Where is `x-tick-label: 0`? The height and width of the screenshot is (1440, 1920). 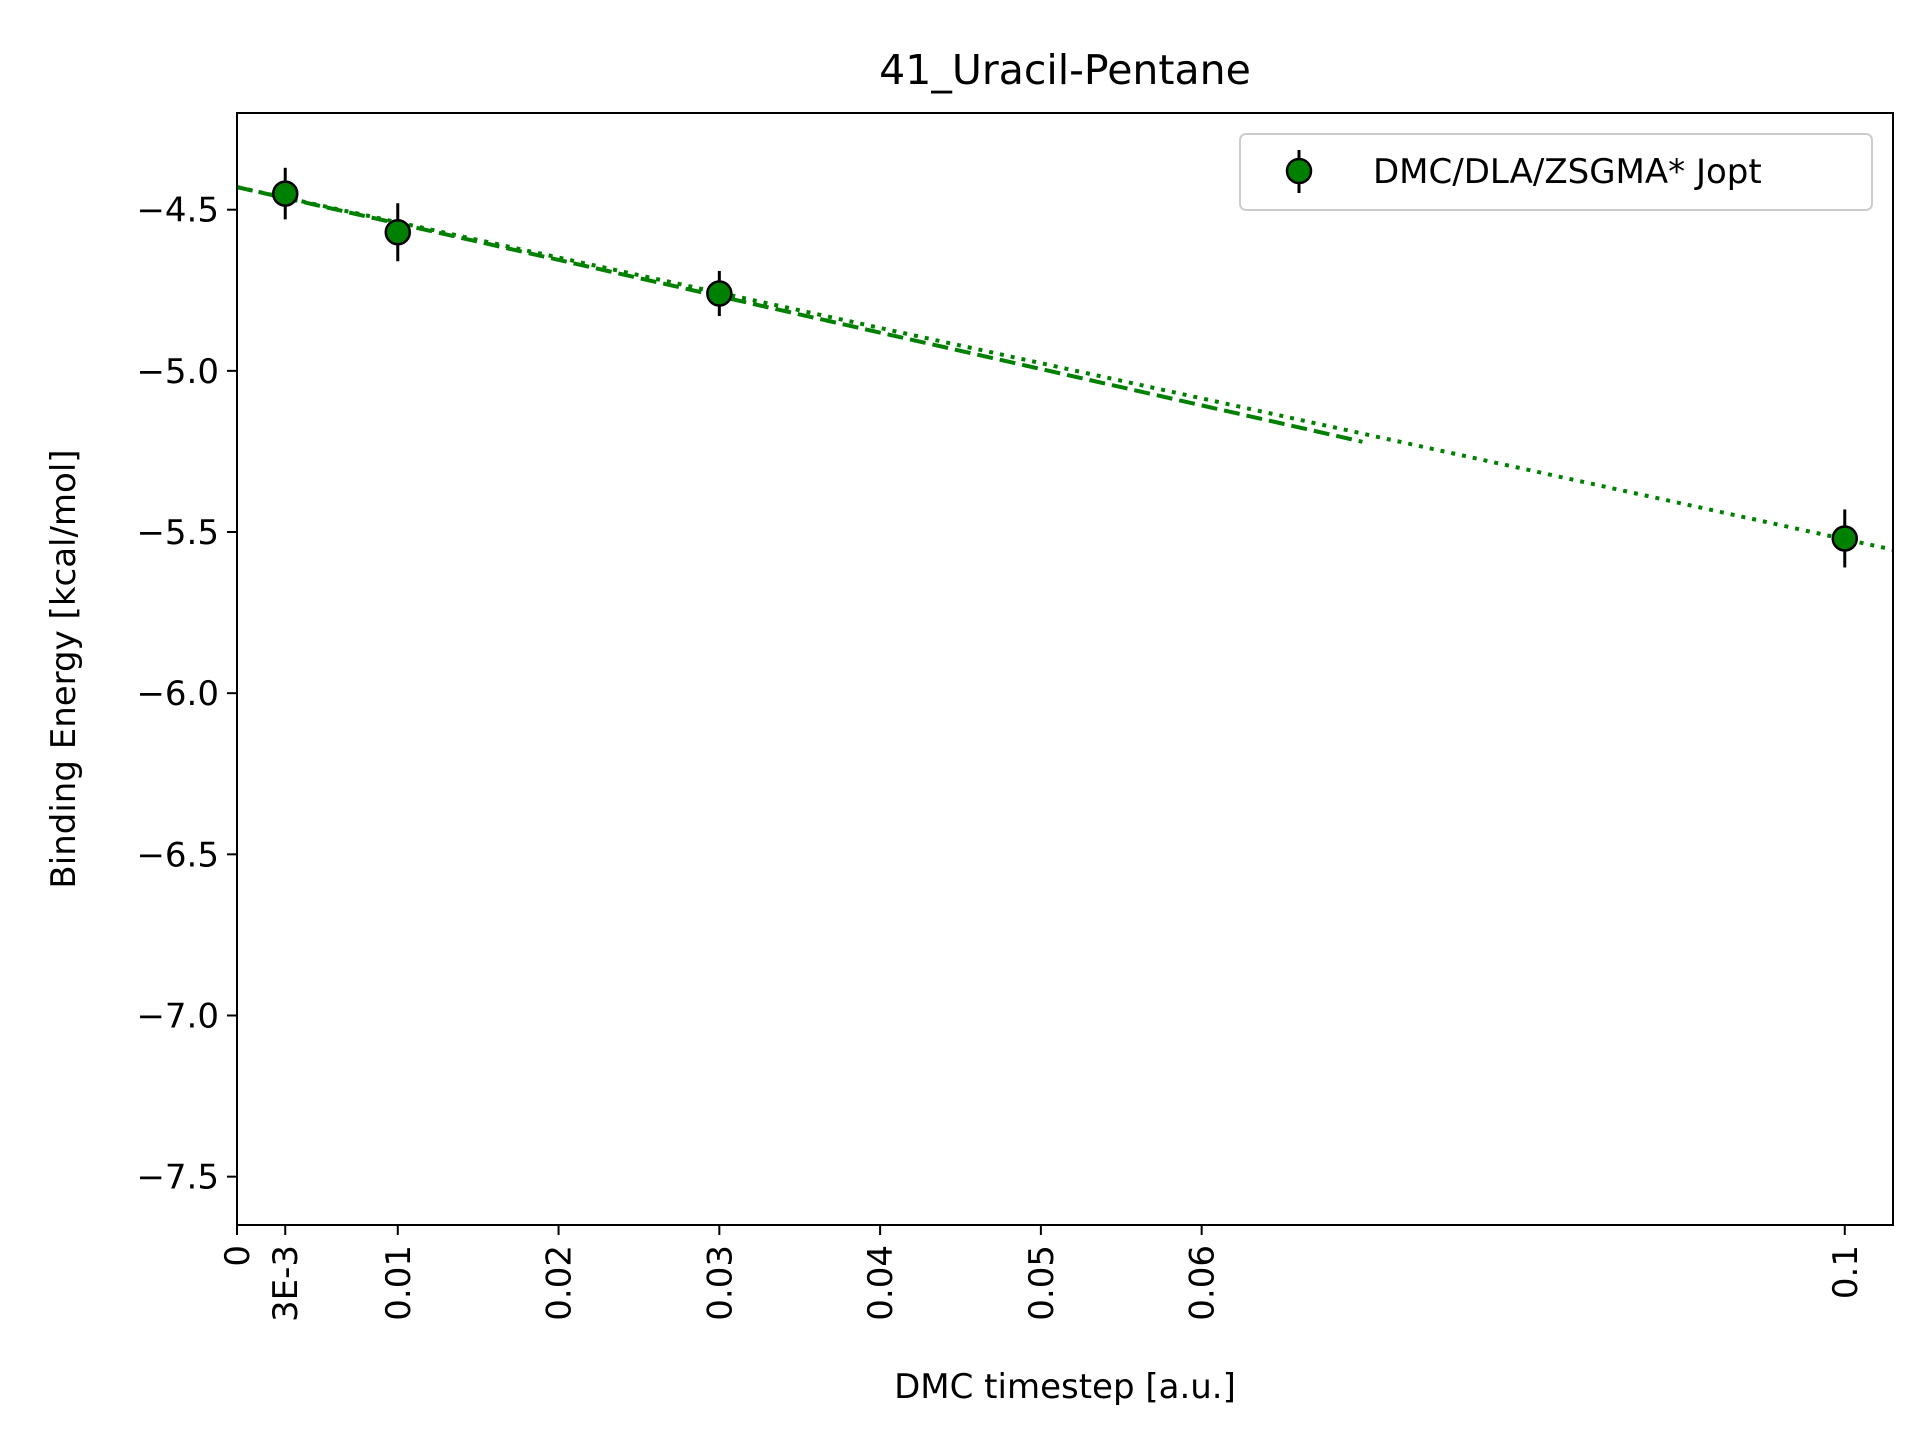
x-tick-label: 0 is located at coordinates (238, 1256).